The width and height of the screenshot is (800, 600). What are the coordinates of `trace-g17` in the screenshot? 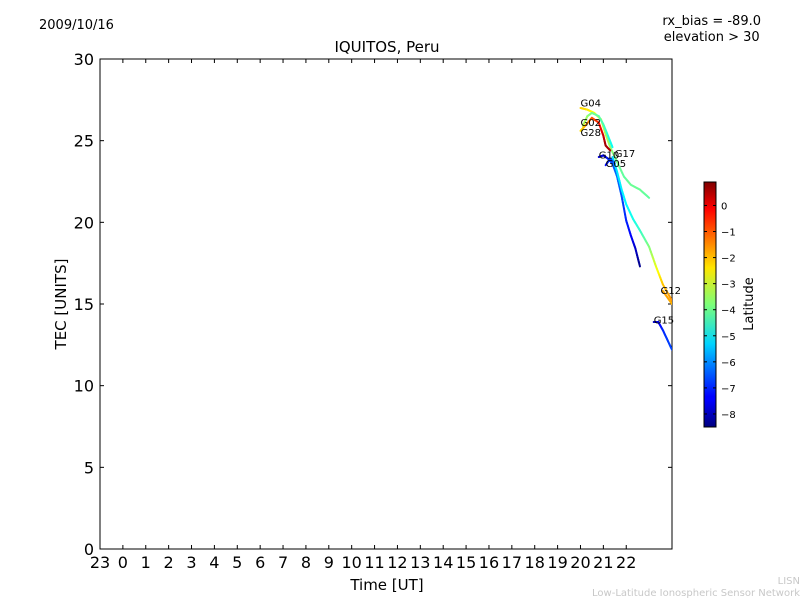 It's located at (670, 299).